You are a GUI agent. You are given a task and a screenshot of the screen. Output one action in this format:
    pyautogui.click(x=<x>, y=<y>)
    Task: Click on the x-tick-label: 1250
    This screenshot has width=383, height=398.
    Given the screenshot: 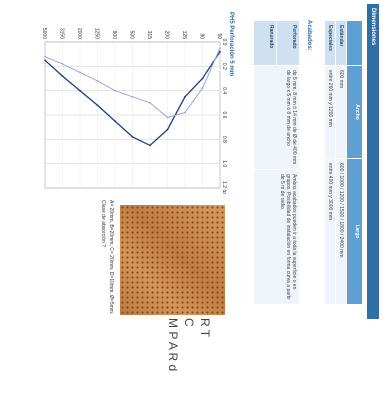 What is the action you would take?
    pyautogui.click(x=97, y=33)
    